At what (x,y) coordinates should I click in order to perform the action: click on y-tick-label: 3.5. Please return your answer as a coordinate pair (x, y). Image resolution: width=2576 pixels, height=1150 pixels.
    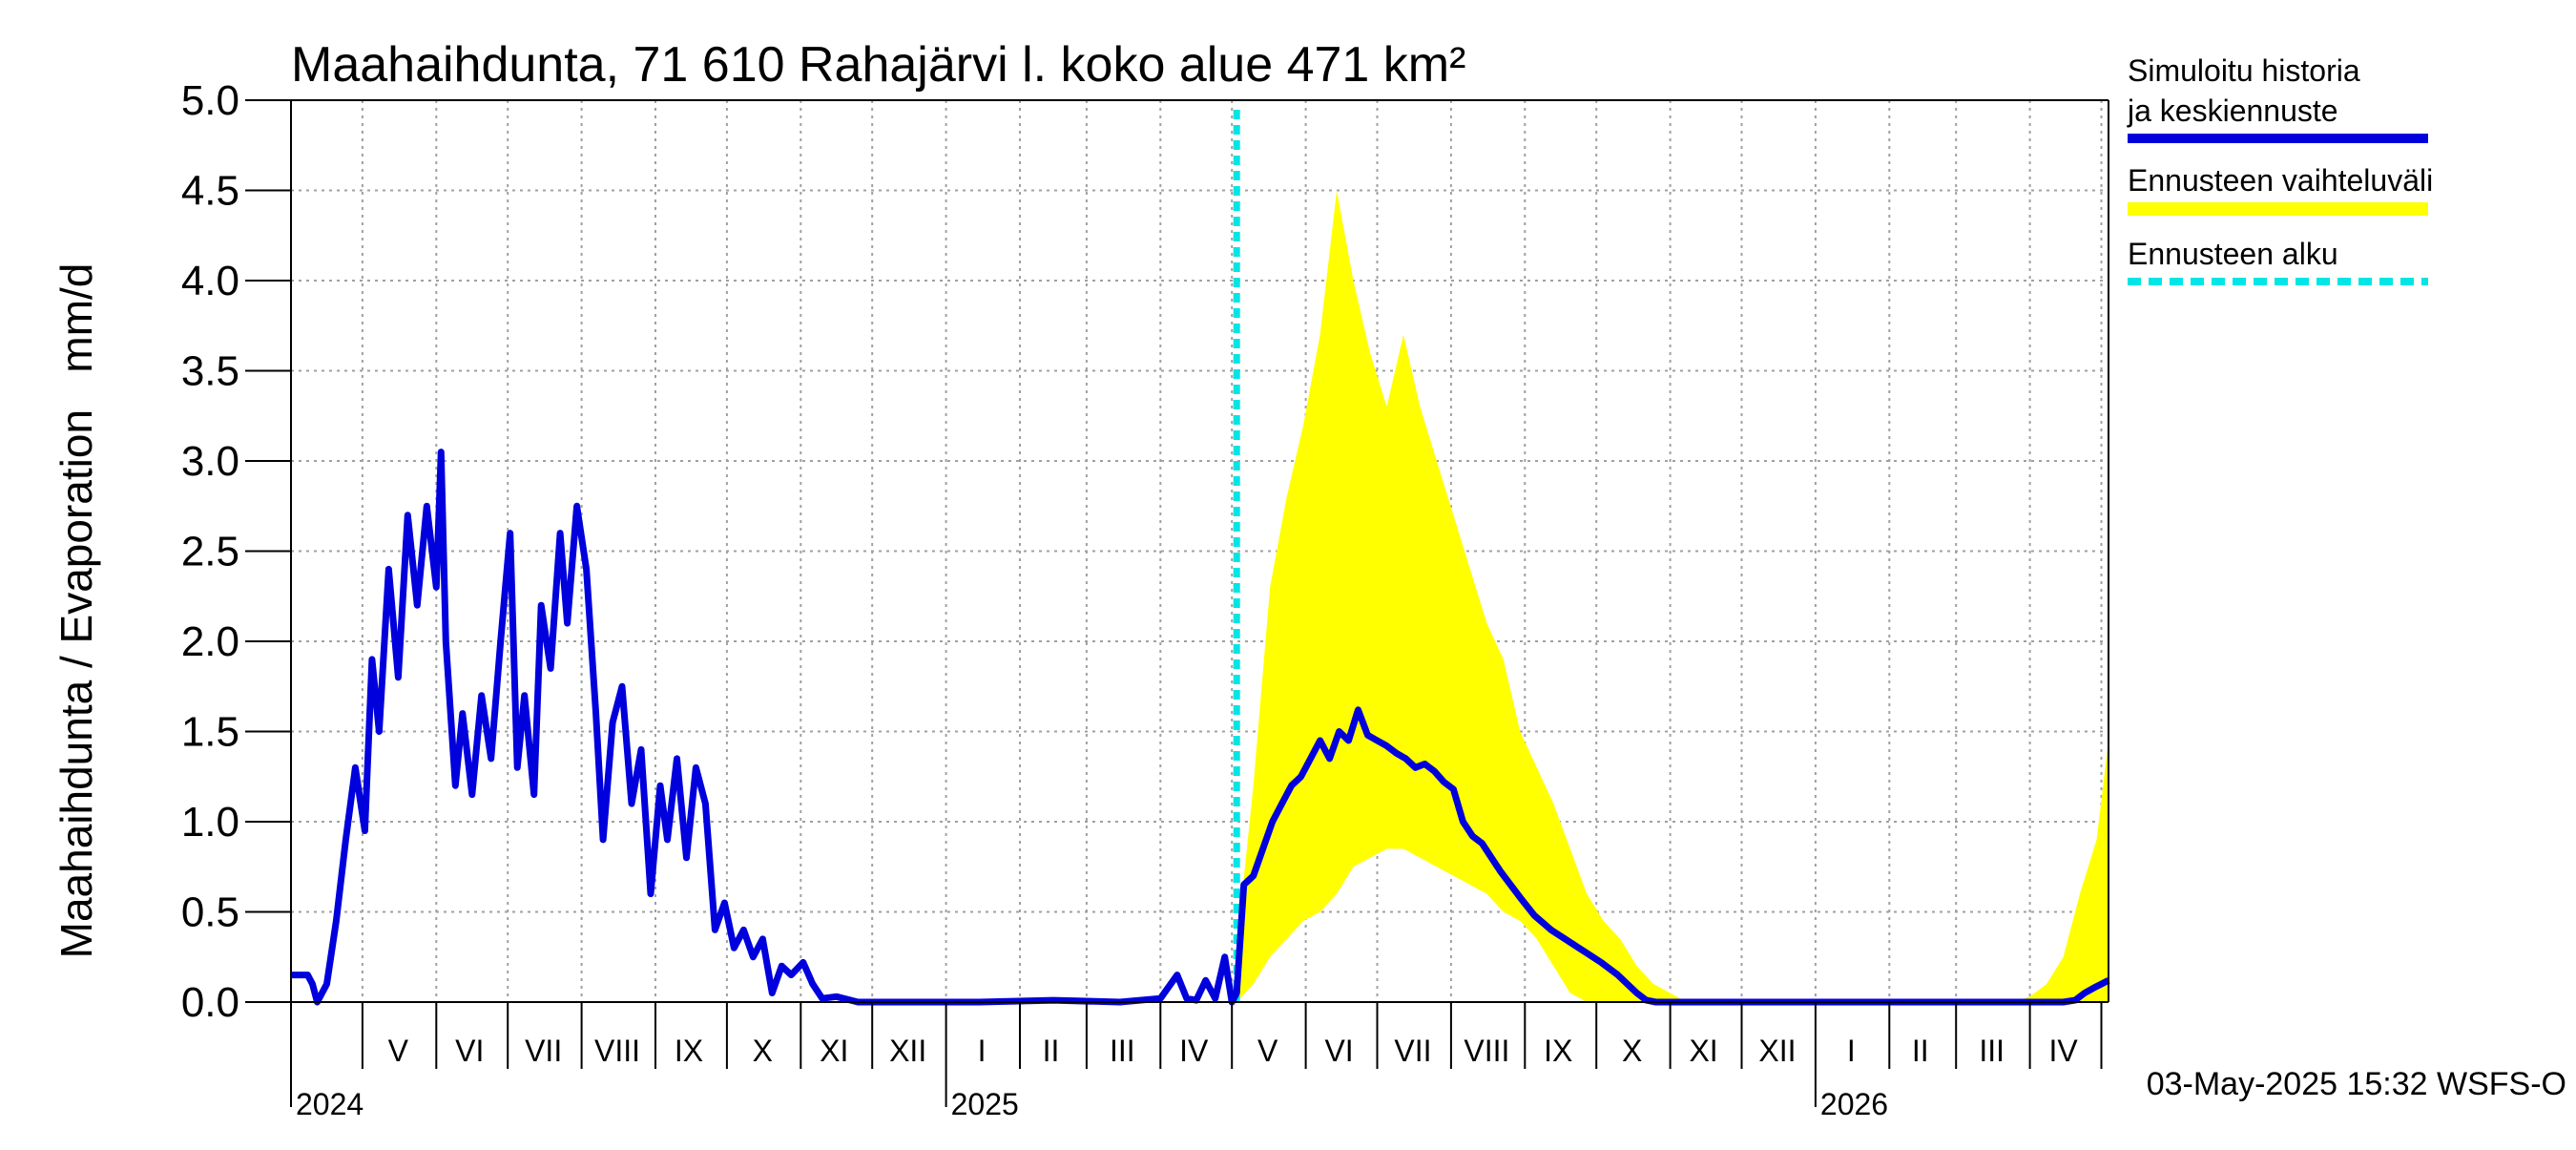
    Looking at the image, I should click on (210, 371).